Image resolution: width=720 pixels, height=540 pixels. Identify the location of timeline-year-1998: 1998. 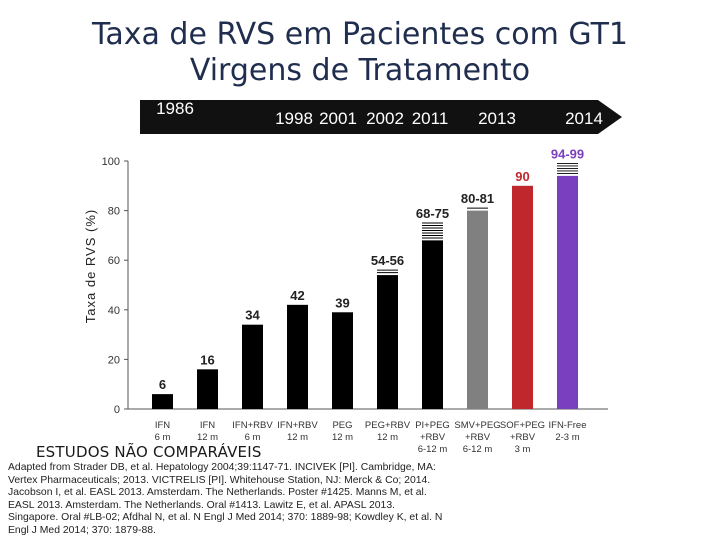
(294, 118).